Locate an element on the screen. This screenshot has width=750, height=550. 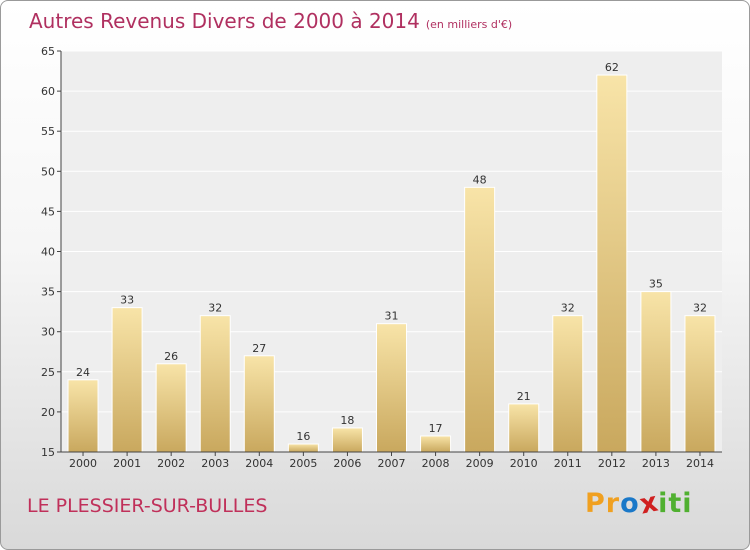
x-tick-label: 2006 is located at coordinates (347, 463).